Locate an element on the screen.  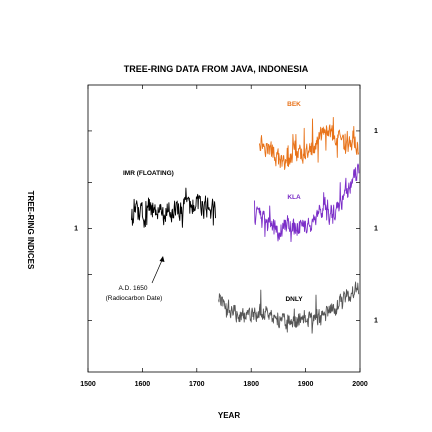
x-tick-label-1600: 1600 is located at coordinates (143, 384).